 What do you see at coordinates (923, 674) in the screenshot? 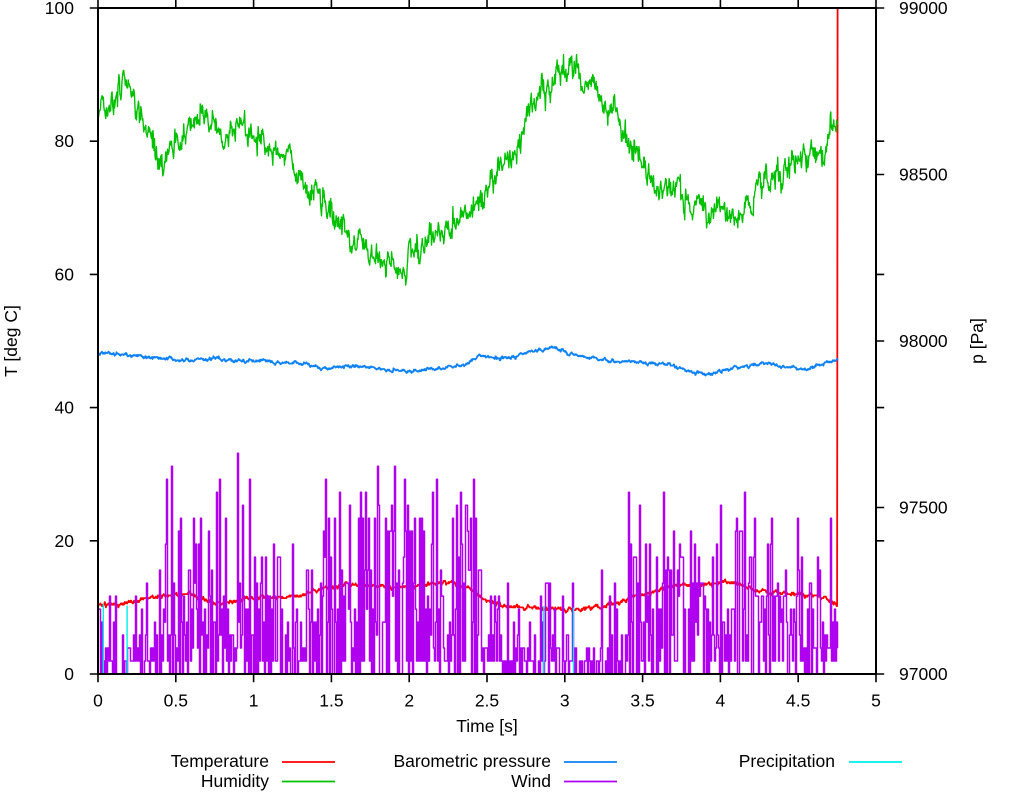
I see `svg-text: 97000` at bounding box center [923, 674].